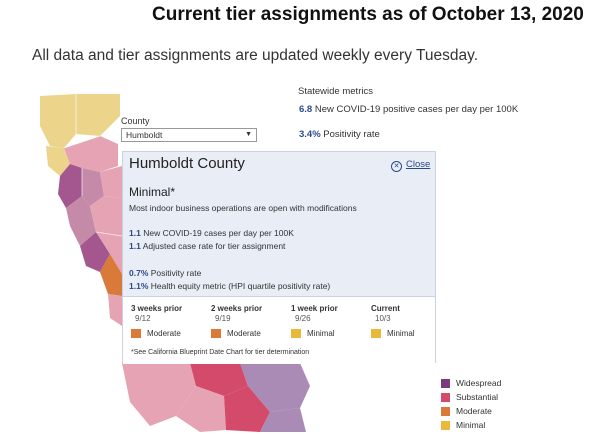 The width and height of the screenshot is (616, 434). What do you see at coordinates (135, 233) in the screenshot?
I see `county-cases-value: 1.1` at bounding box center [135, 233].